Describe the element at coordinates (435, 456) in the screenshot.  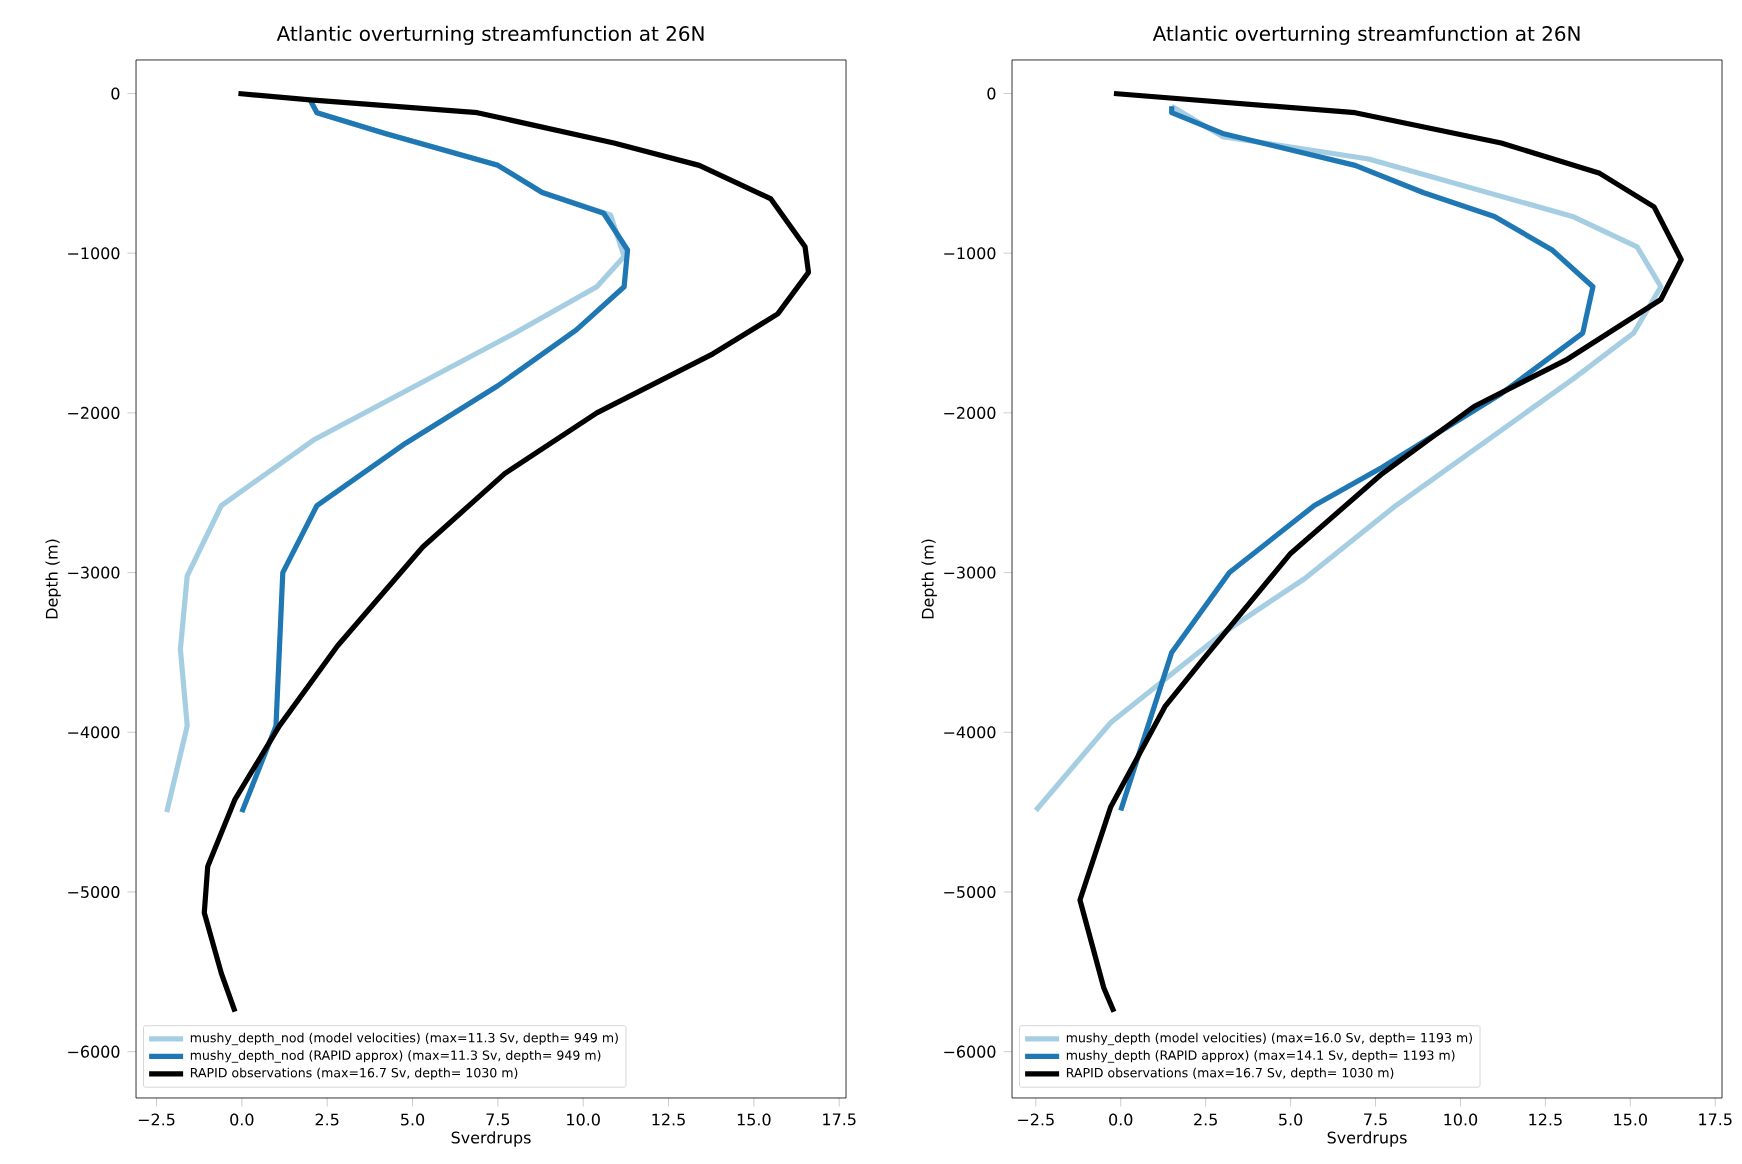
I see `line-series` at that location.